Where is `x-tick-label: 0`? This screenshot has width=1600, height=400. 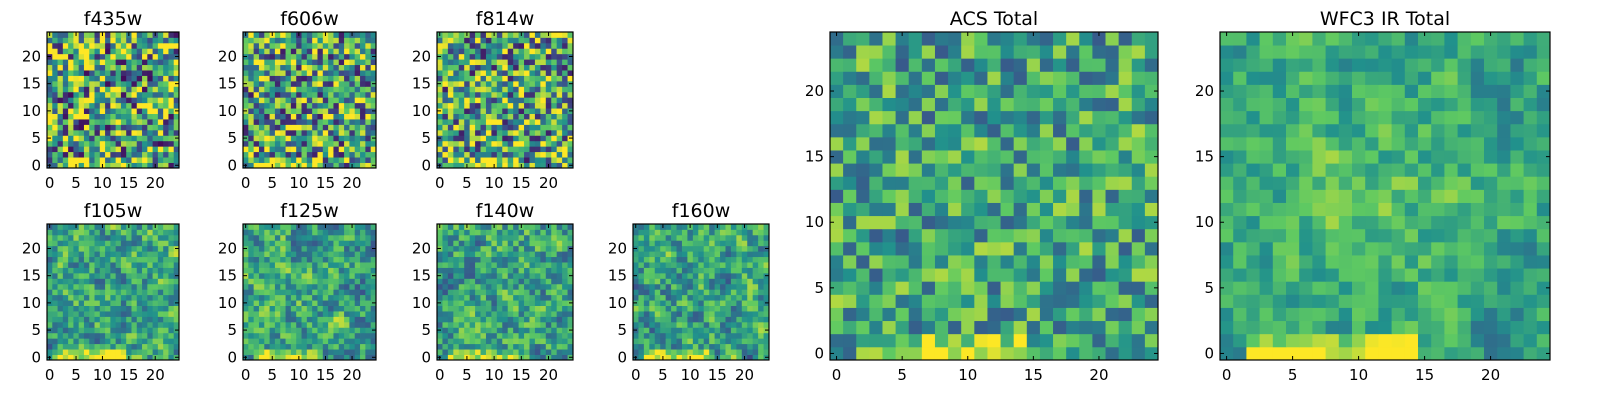 x-tick-label: 0 is located at coordinates (440, 375).